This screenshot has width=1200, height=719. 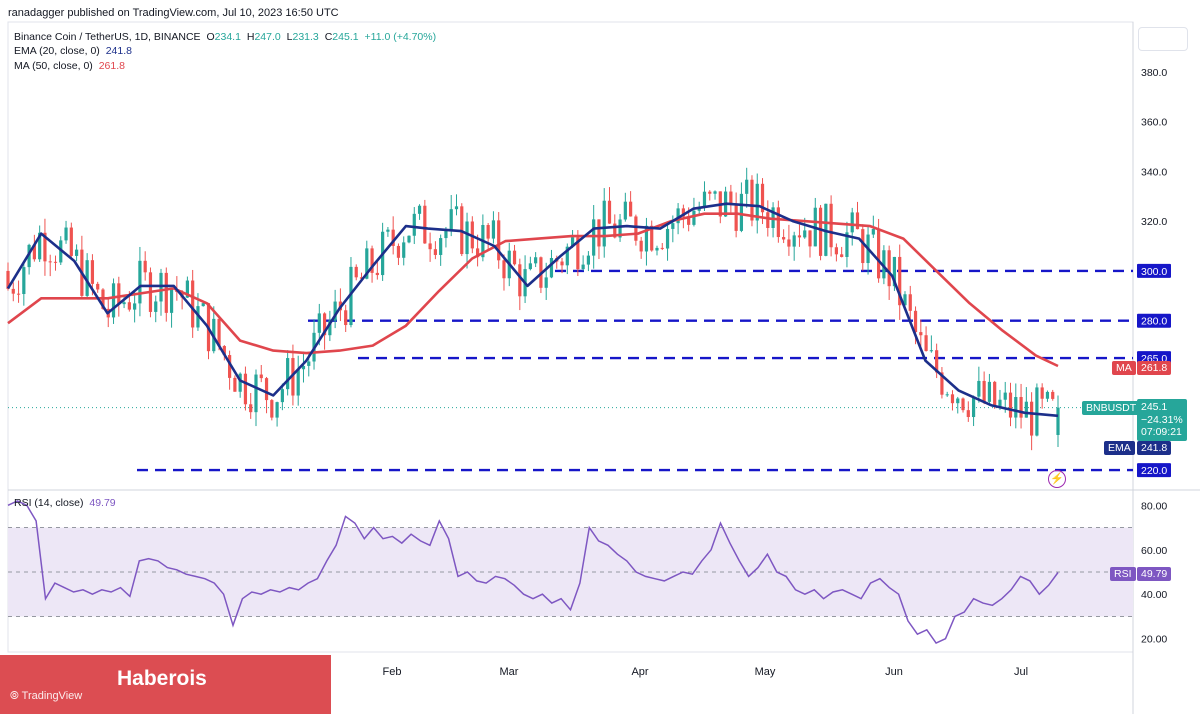 What do you see at coordinates (1154, 506) in the screenshot?
I see `rsi-tick-label: 80.00` at bounding box center [1154, 506].